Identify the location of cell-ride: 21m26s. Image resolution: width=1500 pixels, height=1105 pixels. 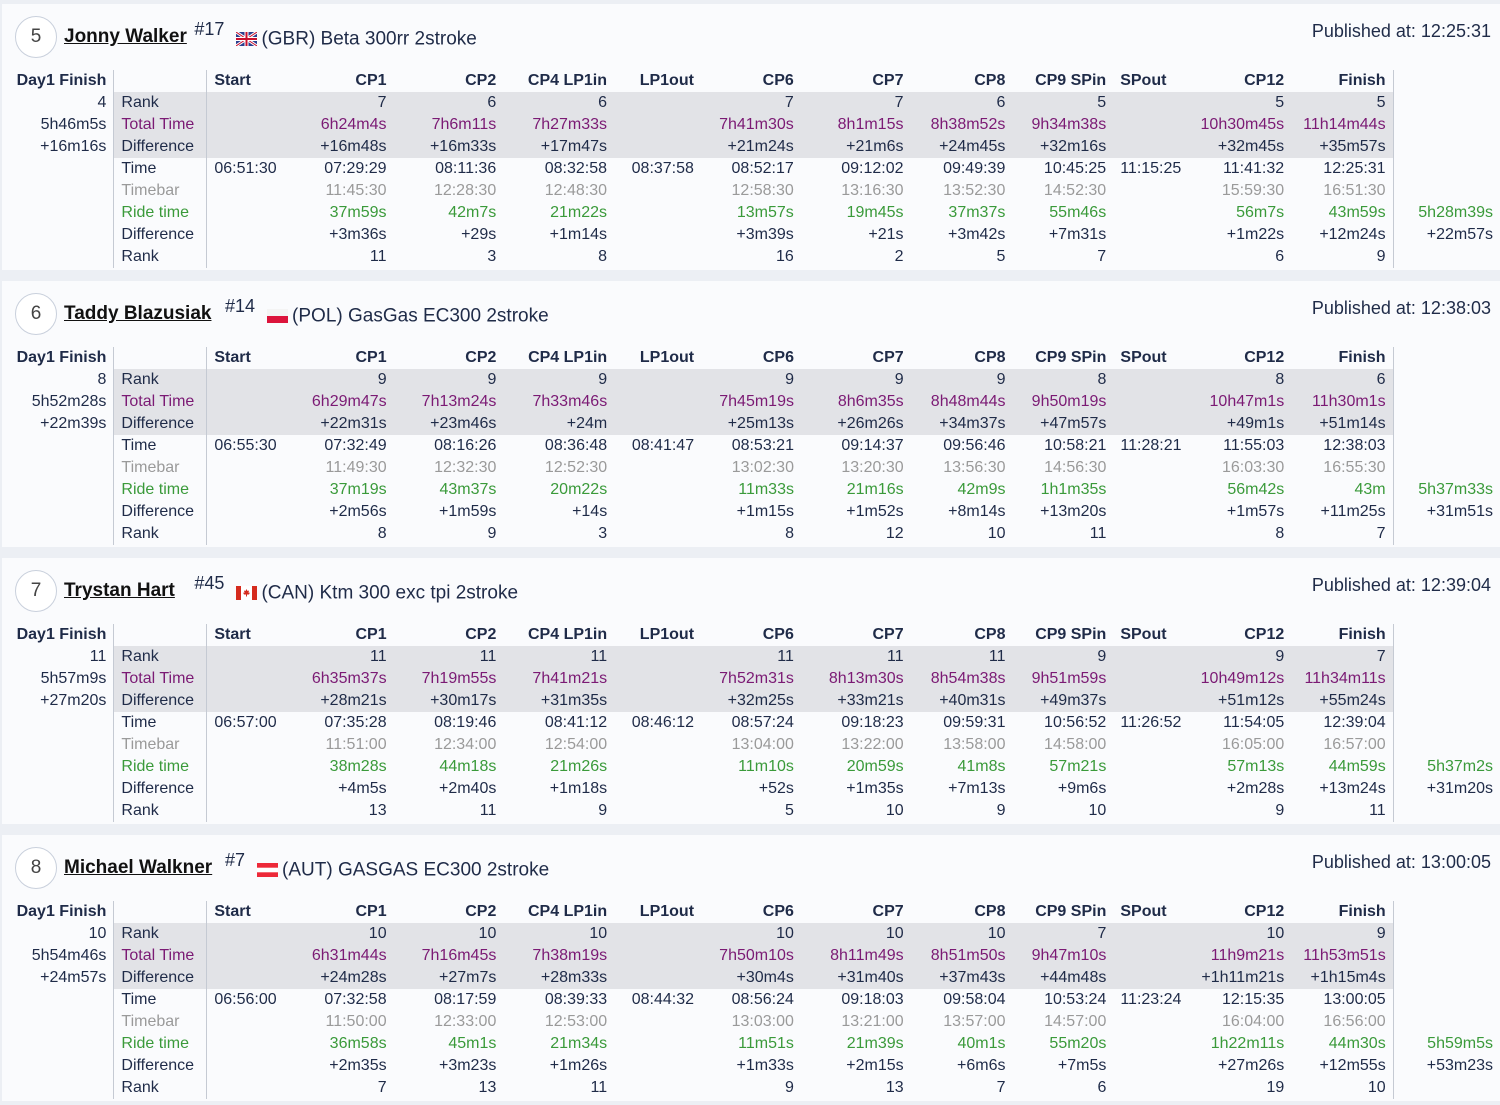
(579, 766).